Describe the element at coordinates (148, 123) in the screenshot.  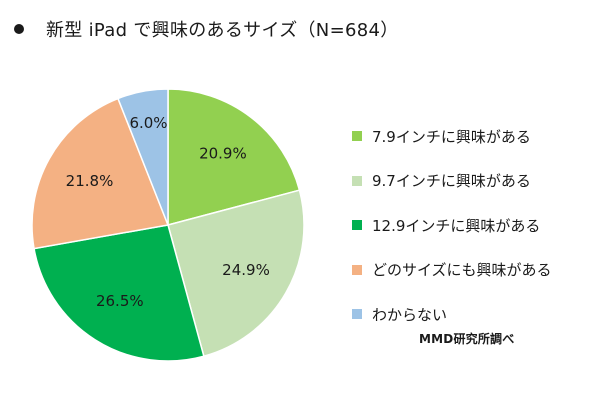
I see `pie-slice-label-5: 6.0%` at that location.